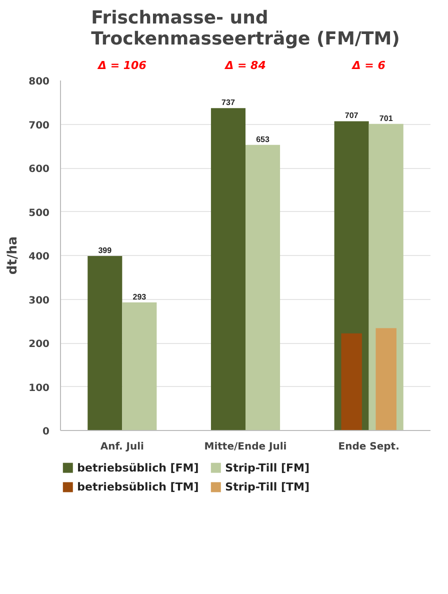 The image size is (448, 594). What do you see at coordinates (39, 169) in the screenshot?
I see `y-tick-label: 600` at bounding box center [39, 169].